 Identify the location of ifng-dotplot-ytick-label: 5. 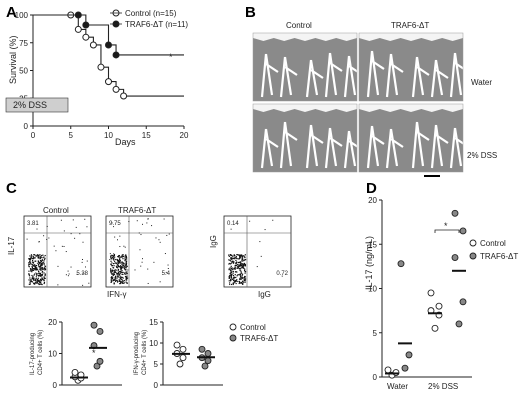
(156, 364).